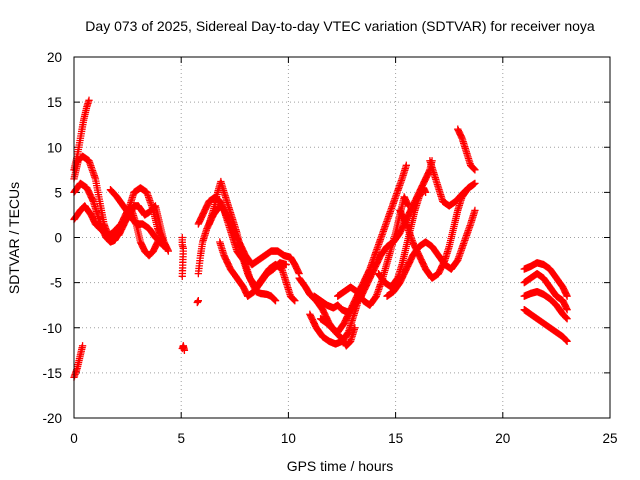 This screenshot has width=640, height=480. I want to click on y-tick-label: 5, so click(58, 192).